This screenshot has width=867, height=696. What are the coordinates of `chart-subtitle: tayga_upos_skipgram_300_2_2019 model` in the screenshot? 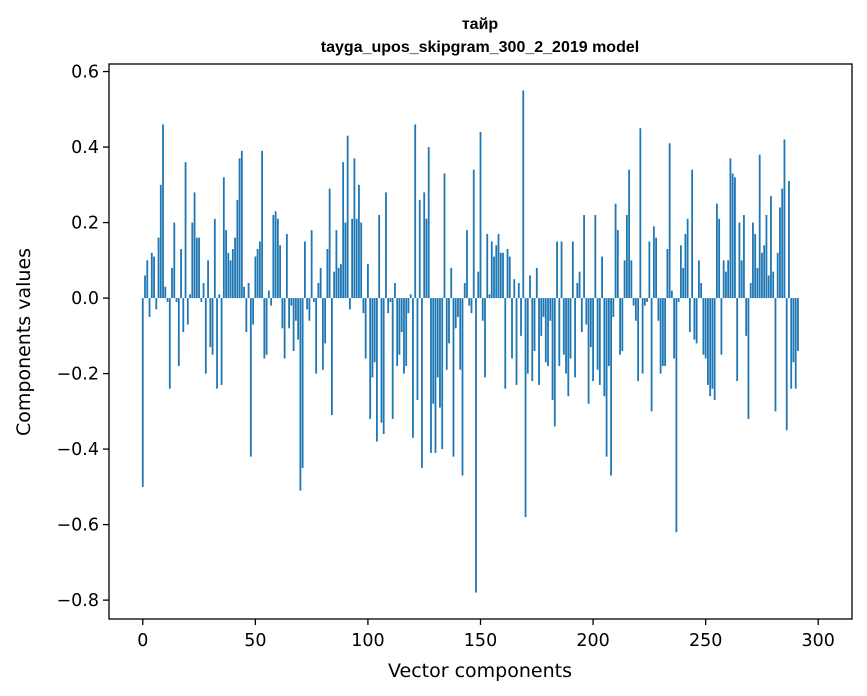 It's located at (480, 47).